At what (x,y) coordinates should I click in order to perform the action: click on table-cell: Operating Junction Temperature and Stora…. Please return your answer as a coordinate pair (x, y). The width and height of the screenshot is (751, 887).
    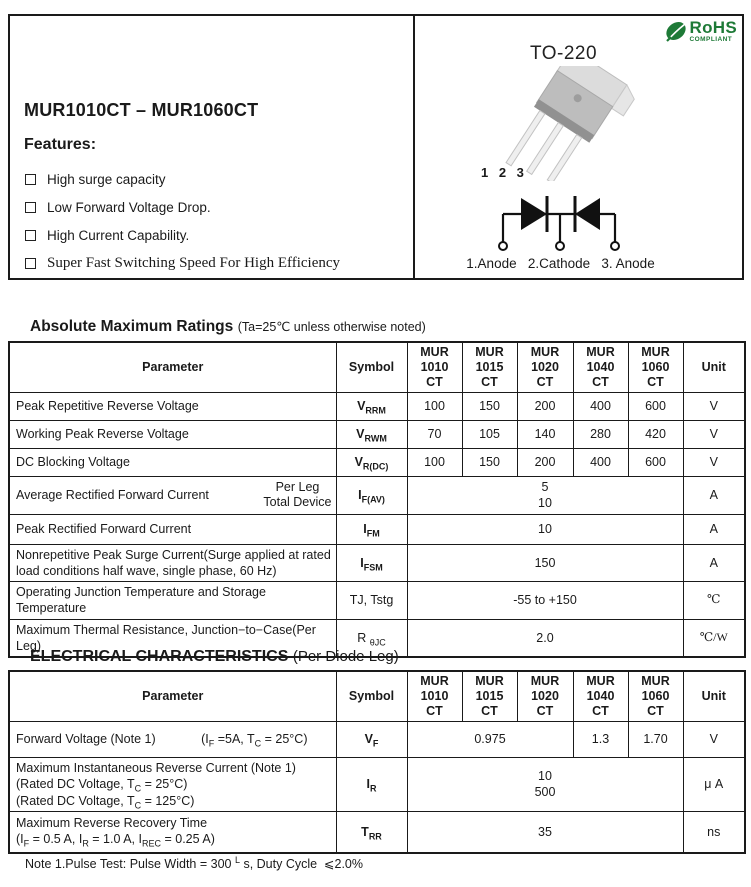
    Looking at the image, I should click on (172, 600).